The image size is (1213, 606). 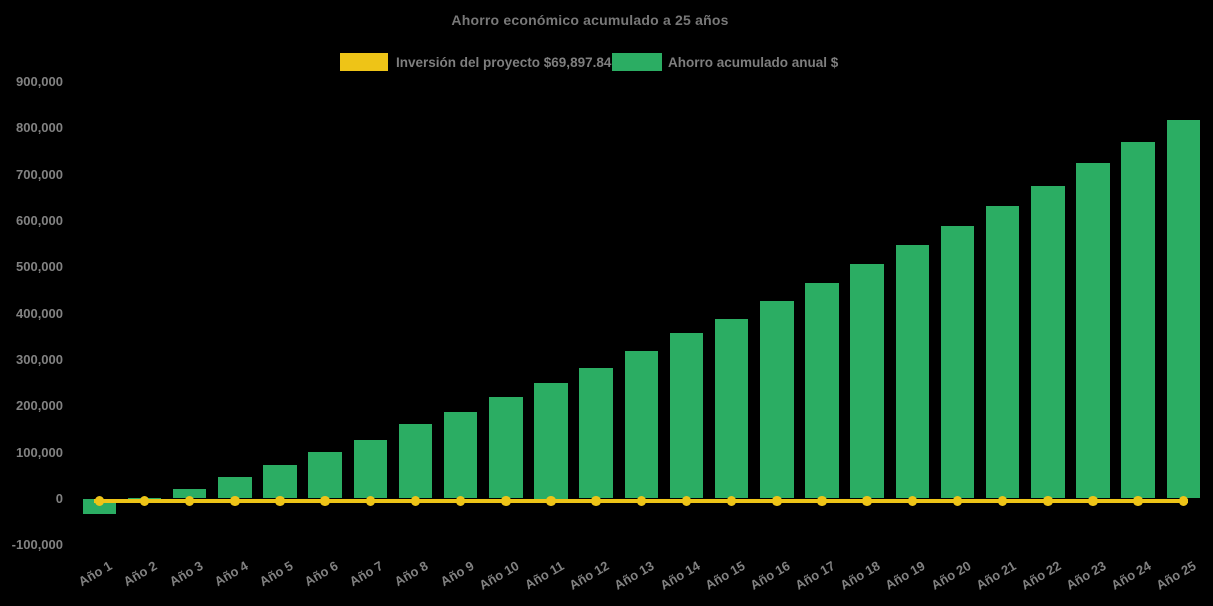 I want to click on bar-año-3, so click(x=189, y=494).